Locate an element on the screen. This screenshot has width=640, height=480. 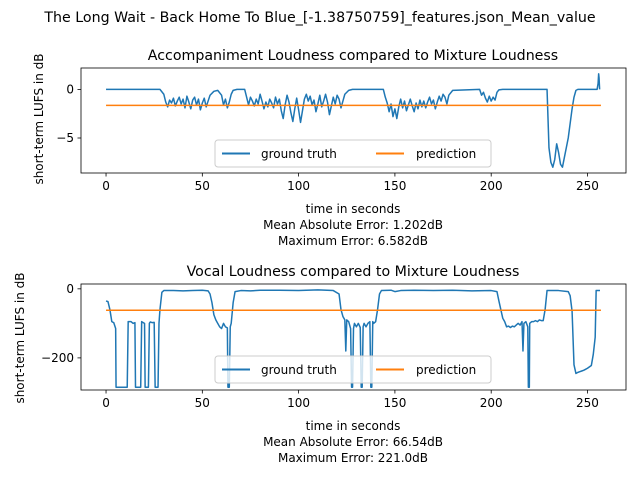
y-tick-label: −5 is located at coordinates (65, 138).